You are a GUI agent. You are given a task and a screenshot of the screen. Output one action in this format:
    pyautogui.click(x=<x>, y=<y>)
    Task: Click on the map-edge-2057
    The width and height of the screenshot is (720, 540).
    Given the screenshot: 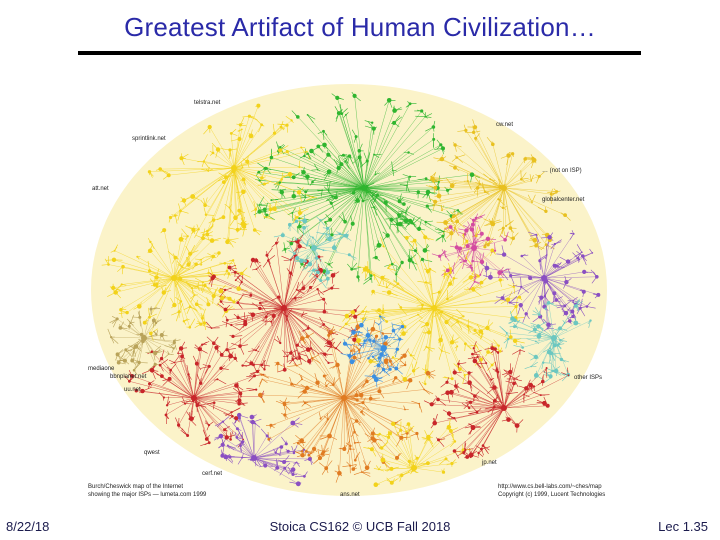 What is the action you would take?
    pyautogui.click(x=430, y=327)
    